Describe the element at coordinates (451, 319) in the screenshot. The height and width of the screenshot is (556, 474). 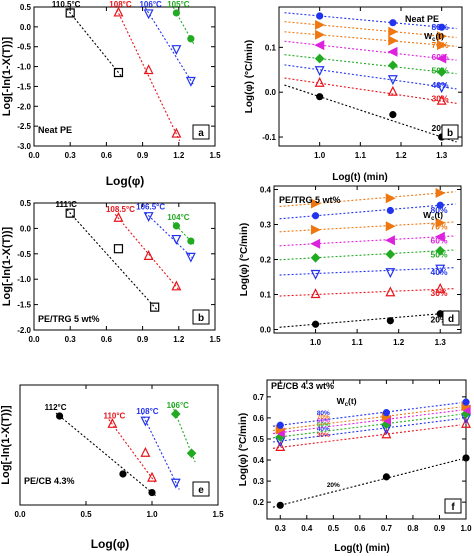
I see `panel-letter: d` at that location.